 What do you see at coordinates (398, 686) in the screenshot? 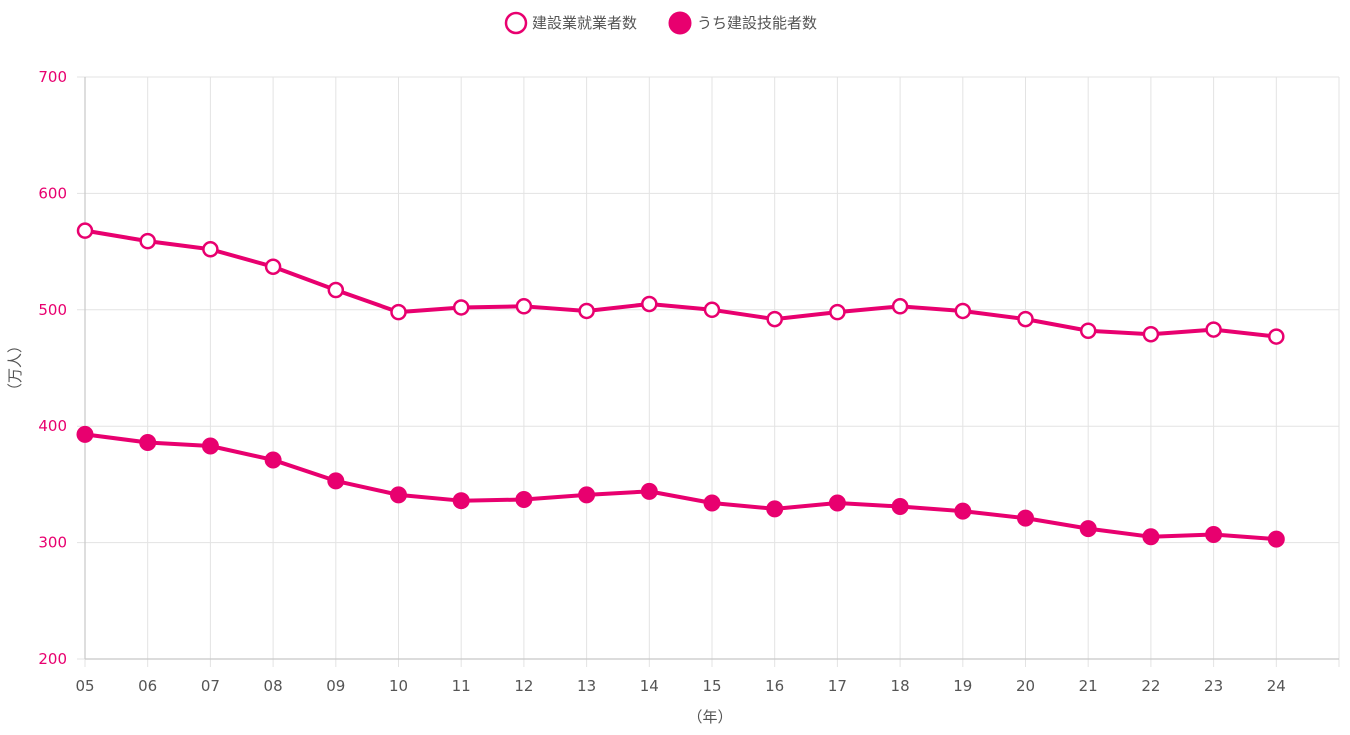
I see `x-tick-label: 10` at bounding box center [398, 686].